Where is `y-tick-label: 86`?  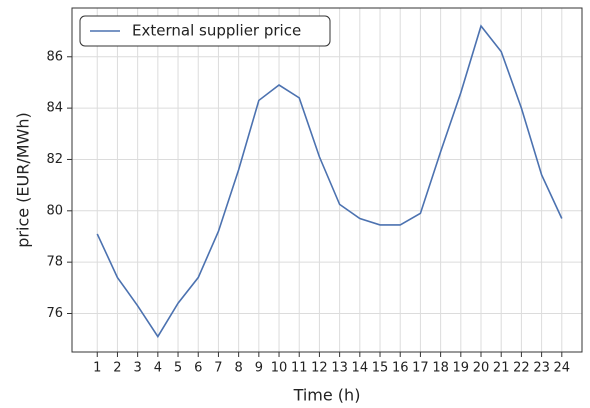
y-tick-label: 86 is located at coordinates (54, 56).